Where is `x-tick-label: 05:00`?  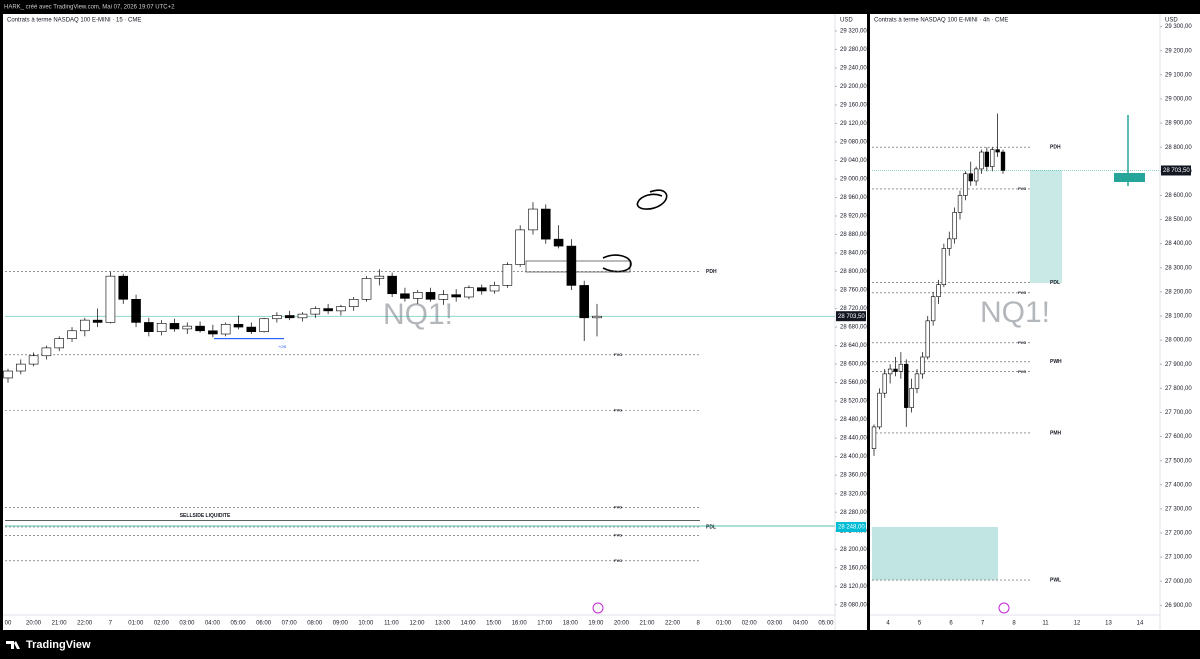
x-tick-label: 05:00 is located at coordinates (239, 624).